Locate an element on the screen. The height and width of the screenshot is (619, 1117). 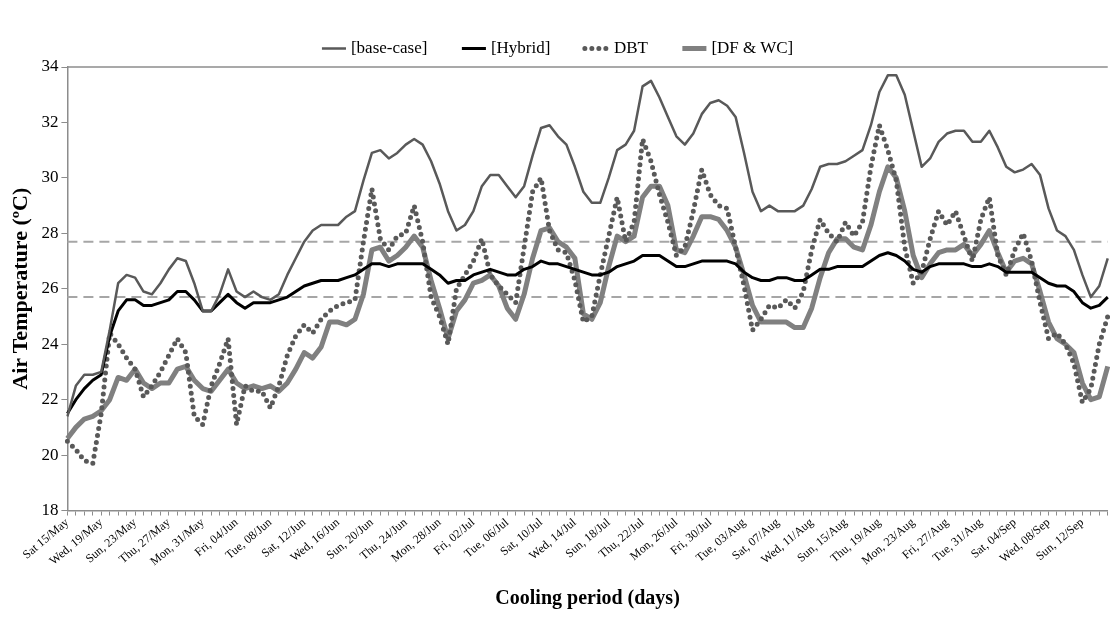
y-tick-label: 18 is located at coordinates (50, 510).